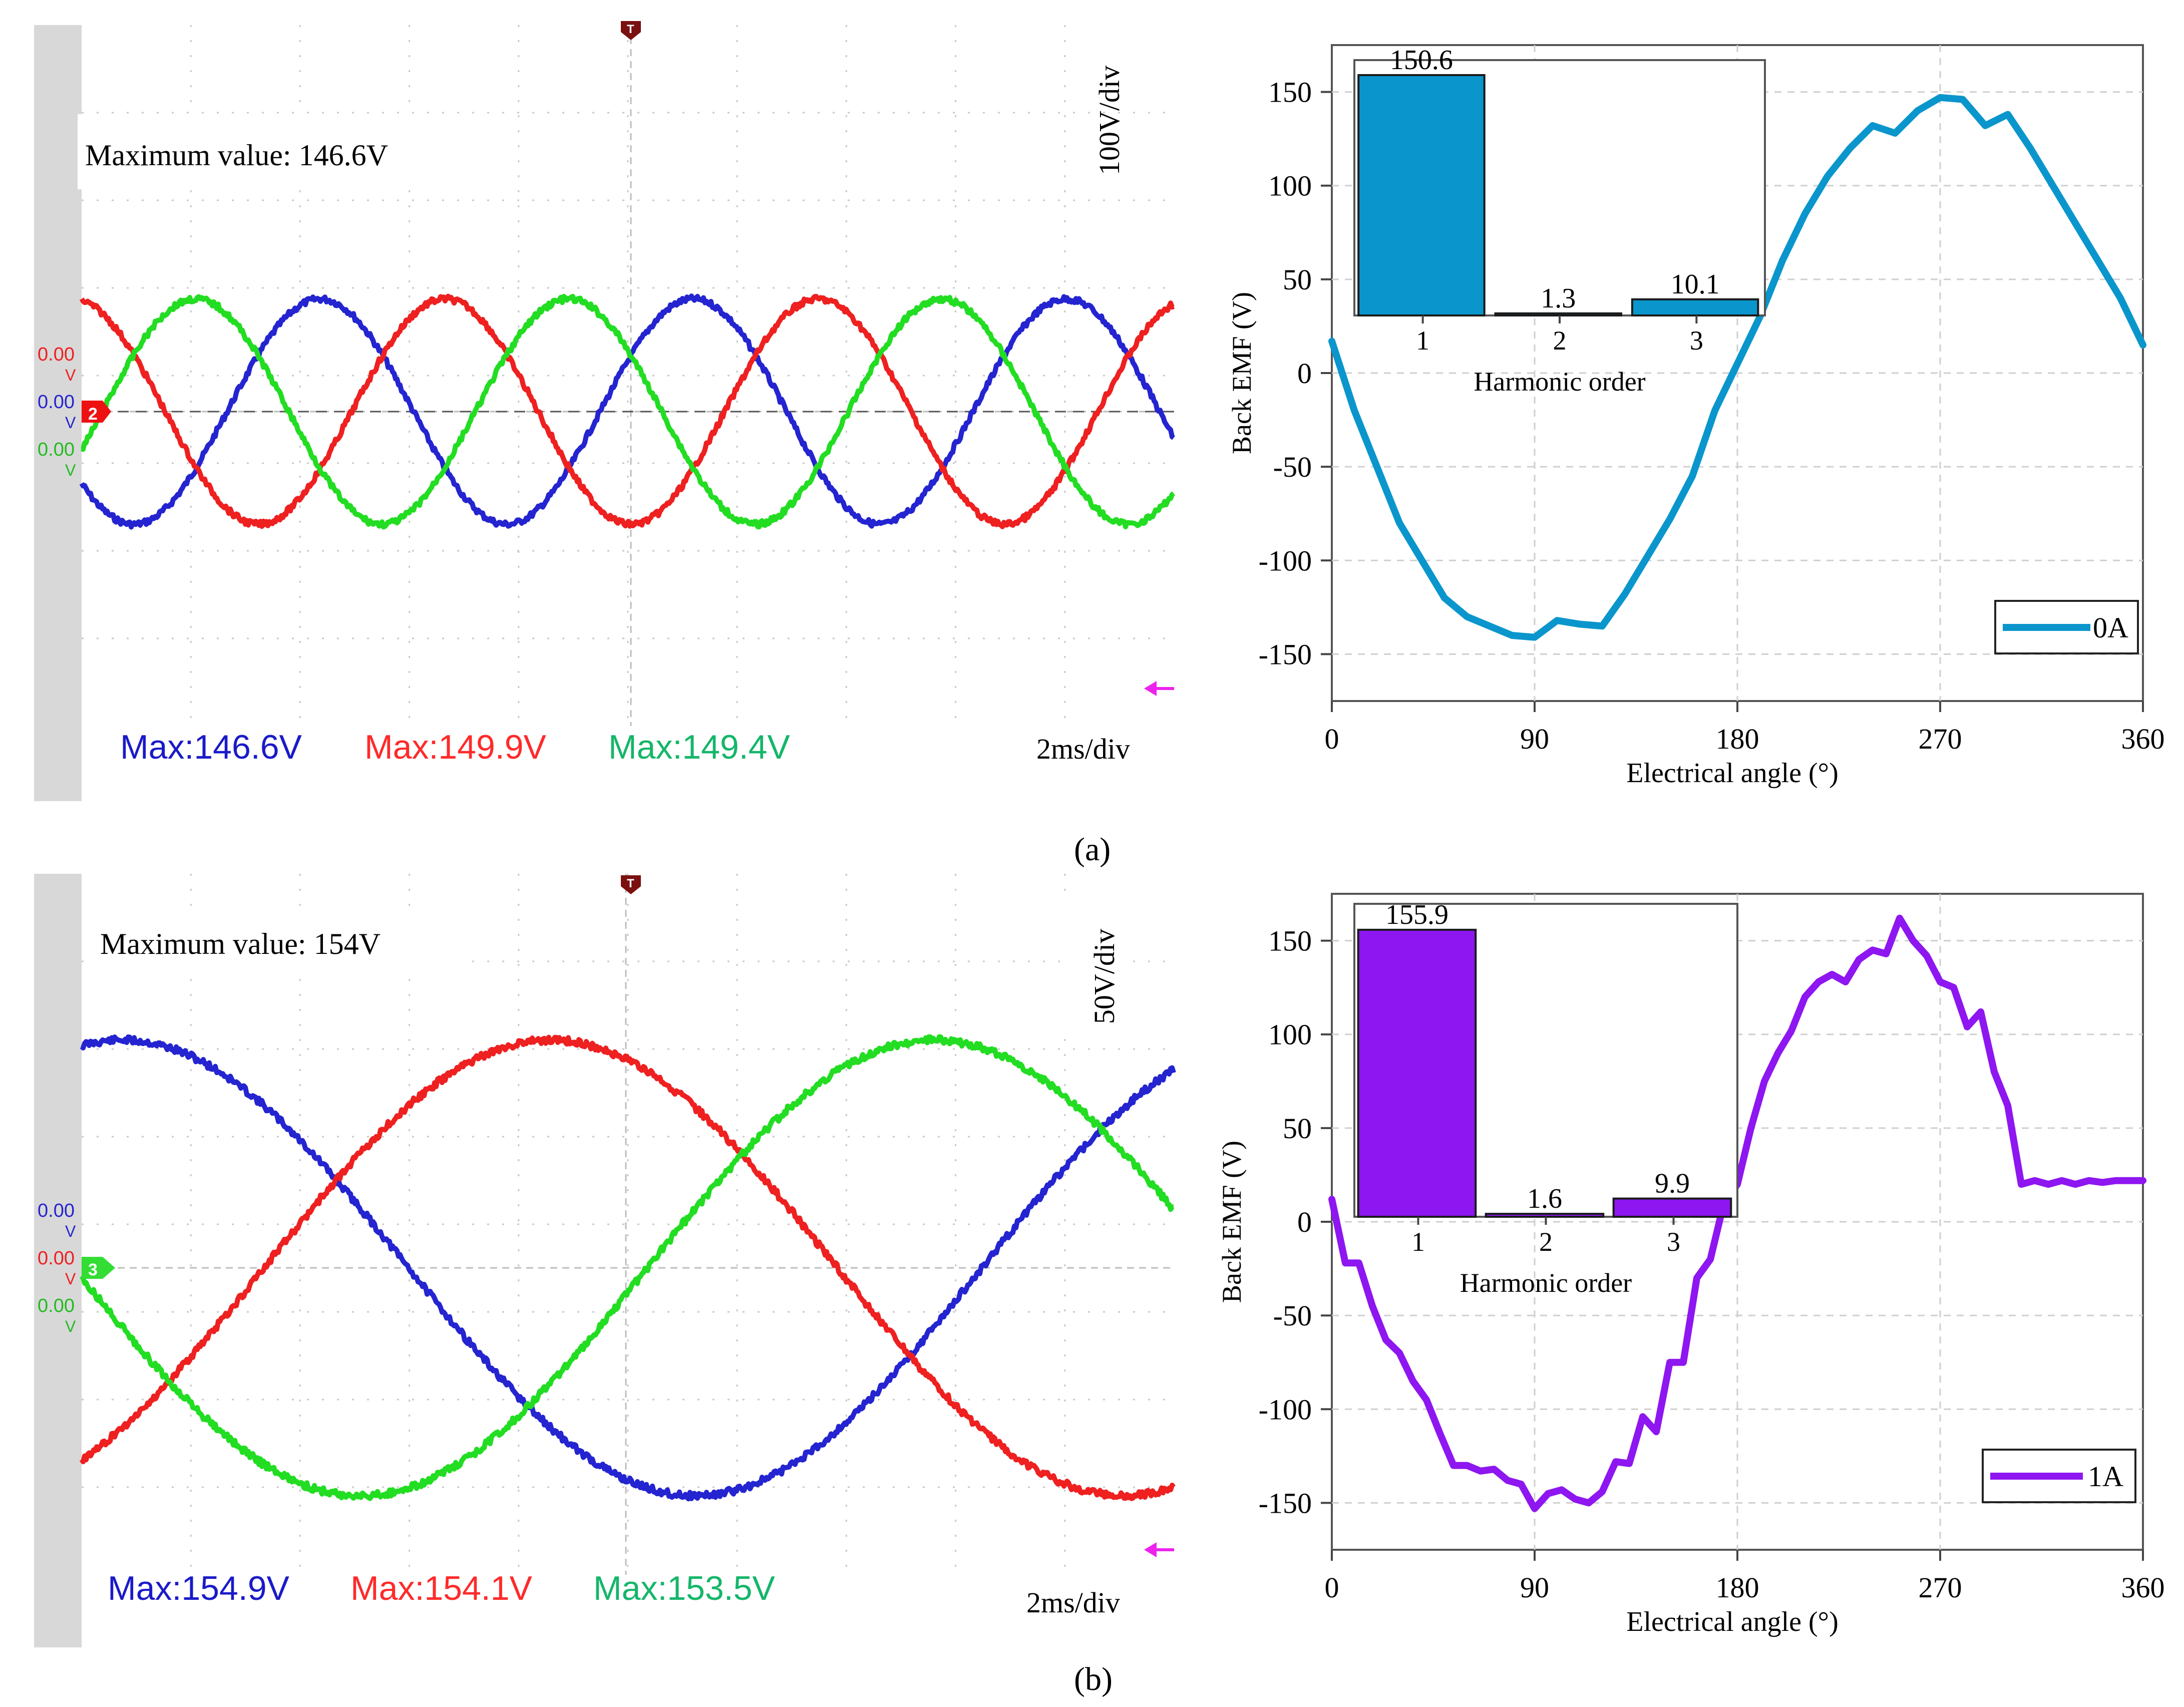 The image size is (2184, 1707). I want to click on scope-a-ch-red-unit: V, so click(70, 375).